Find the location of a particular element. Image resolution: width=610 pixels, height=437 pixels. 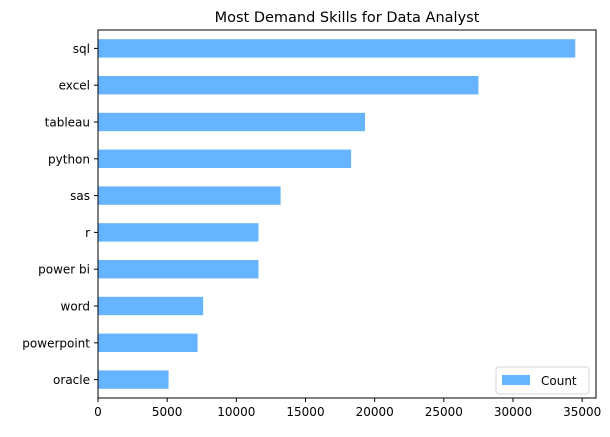

x-tick-label: 5000 is located at coordinates (167, 412).